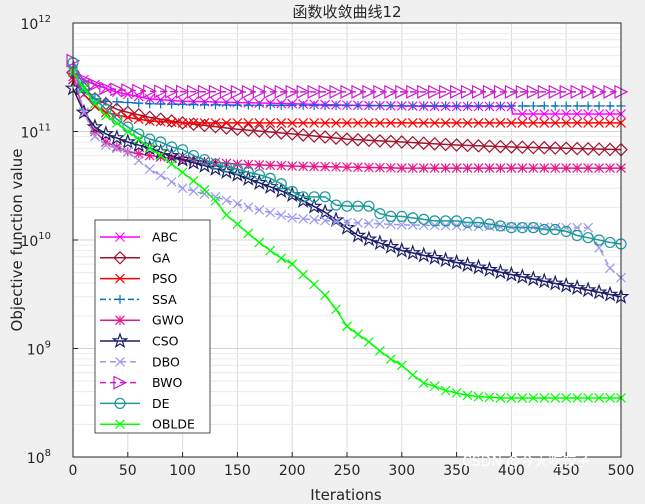  Describe the element at coordinates (346, 76) in the screenshot. I see `series-line` at that location.